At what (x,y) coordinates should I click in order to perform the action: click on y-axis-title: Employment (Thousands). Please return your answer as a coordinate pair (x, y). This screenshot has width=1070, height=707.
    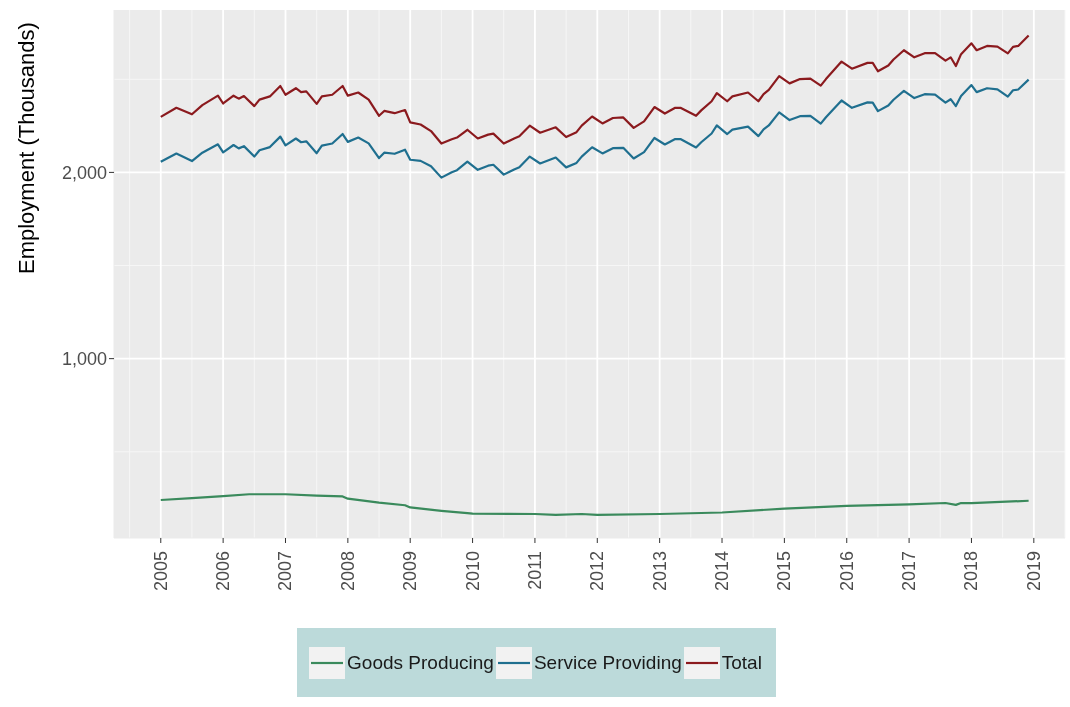
    Looking at the image, I should click on (26, 148).